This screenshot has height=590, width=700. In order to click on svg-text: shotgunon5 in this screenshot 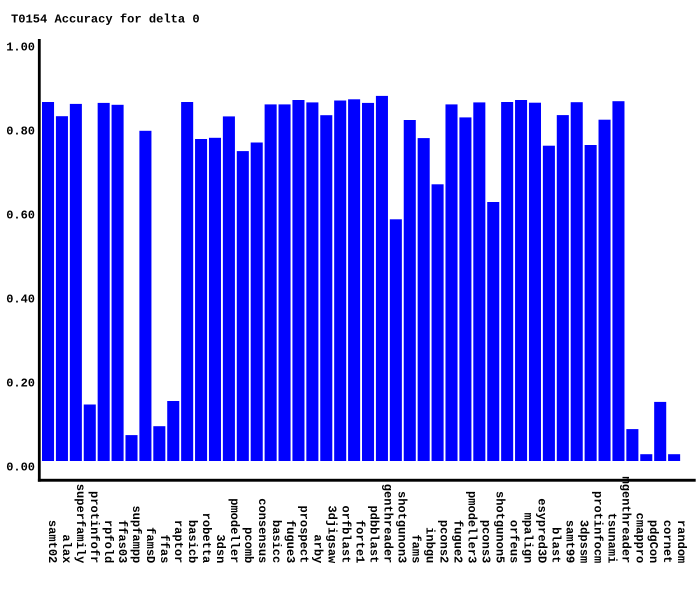, I will do `click(499, 527)`.